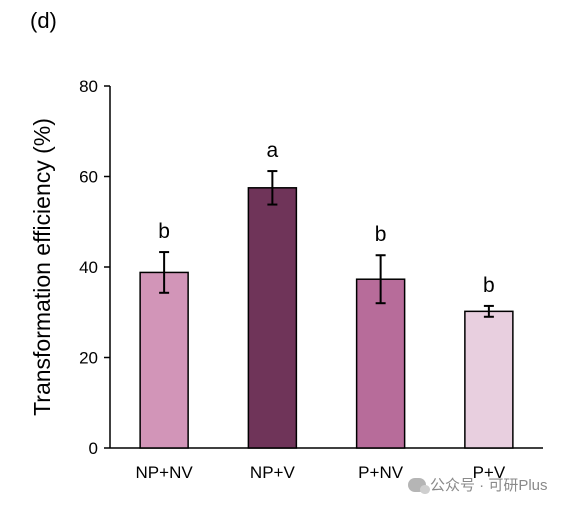 The width and height of the screenshot is (586, 506). Describe the element at coordinates (88, 267) in the screenshot. I see `y-tick-label: 40` at that location.